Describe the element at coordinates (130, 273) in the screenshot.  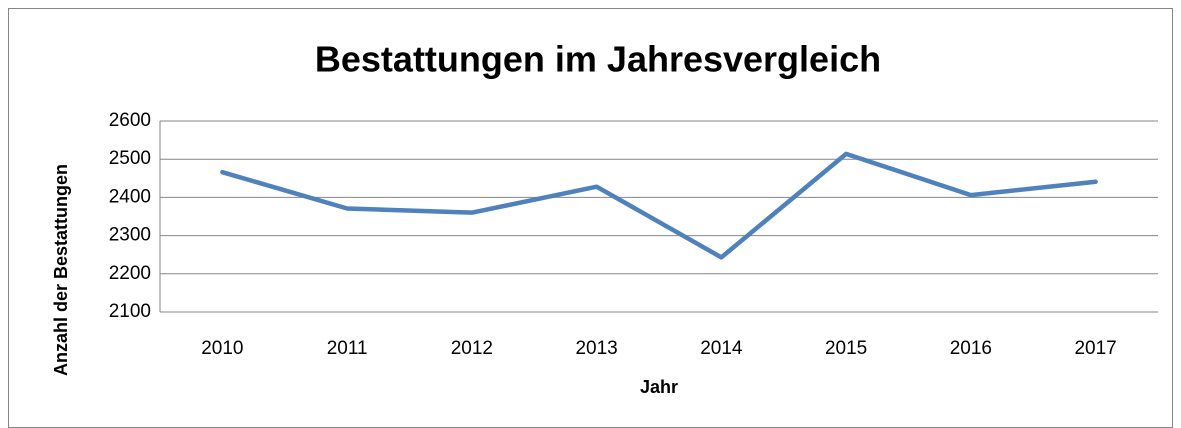
I see `y-tick-label: 2200` at that location.